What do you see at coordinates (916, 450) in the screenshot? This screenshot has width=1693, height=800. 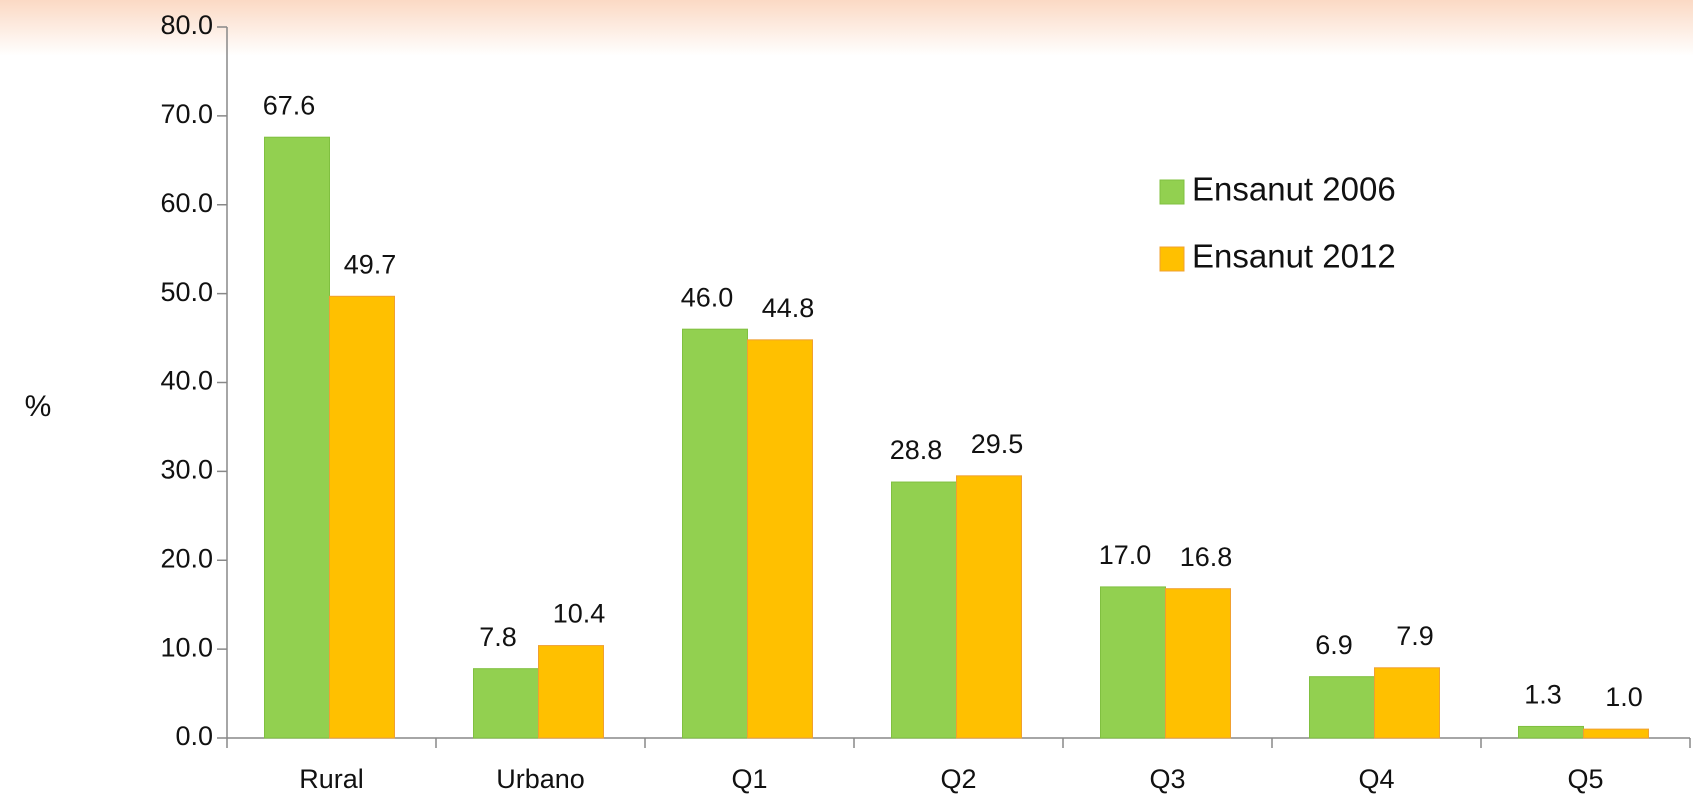 I see `value-label: 28.8` at bounding box center [916, 450].